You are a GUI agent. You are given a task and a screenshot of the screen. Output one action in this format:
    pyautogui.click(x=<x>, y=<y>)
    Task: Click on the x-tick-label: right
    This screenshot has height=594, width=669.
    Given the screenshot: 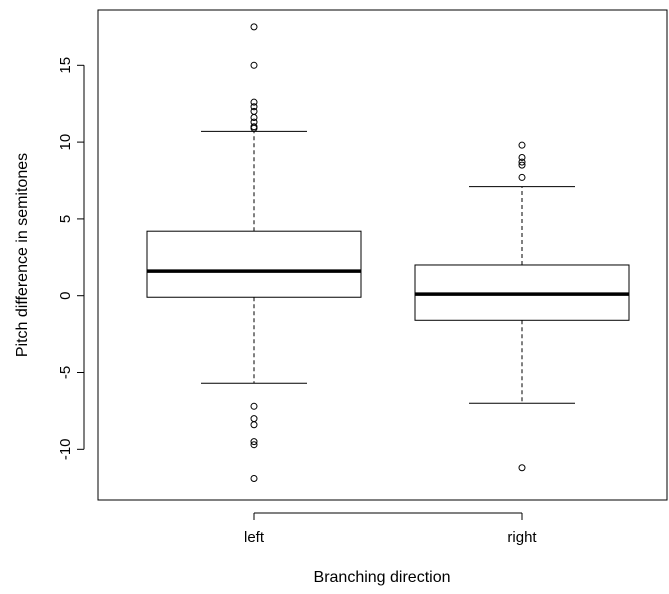 What is the action you would take?
    pyautogui.click(x=522, y=537)
    